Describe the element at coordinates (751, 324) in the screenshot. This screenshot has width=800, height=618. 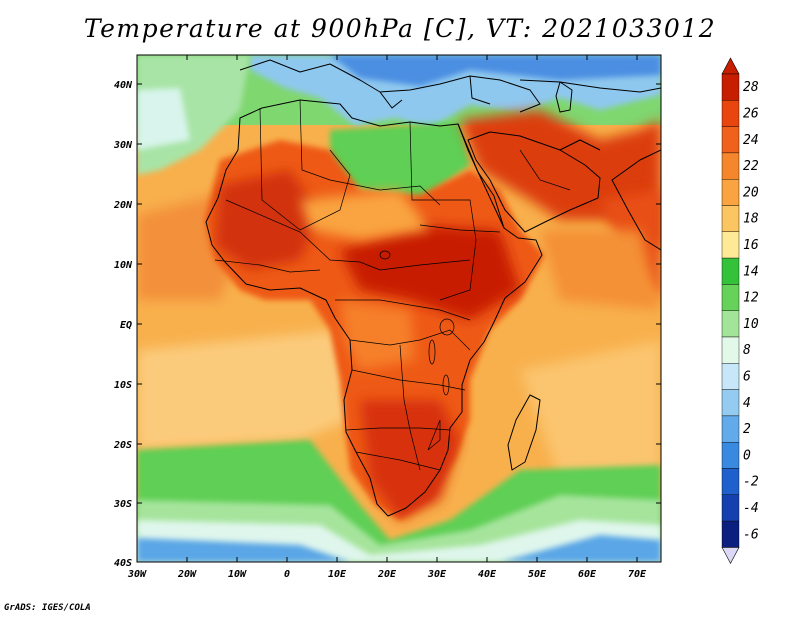
I see `colorbar-level-label: 10` at that location.